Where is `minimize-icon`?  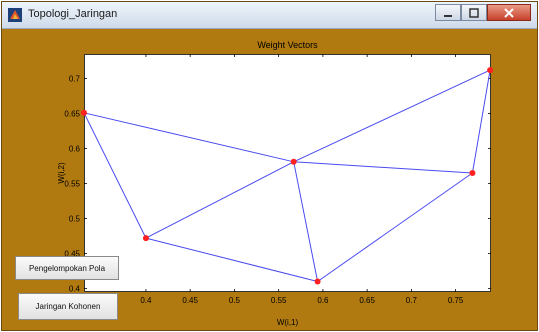 minimize-icon is located at coordinates (448, 15).